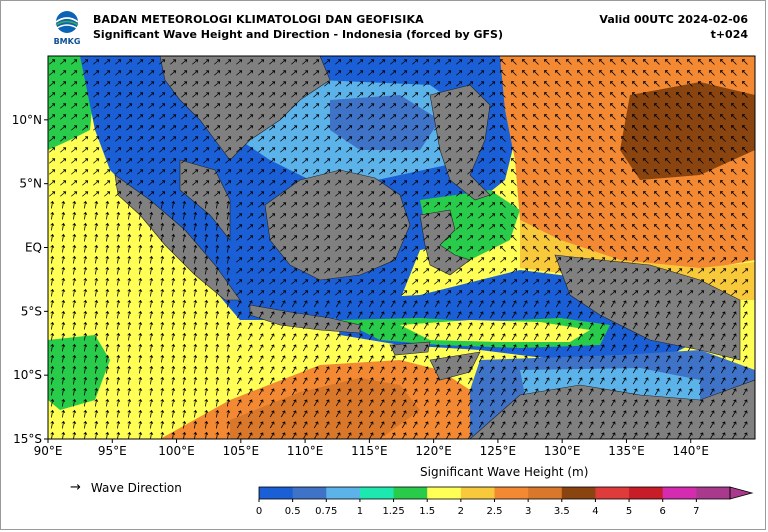  I want to click on lon-tick-label: 105°E, so click(241, 451).